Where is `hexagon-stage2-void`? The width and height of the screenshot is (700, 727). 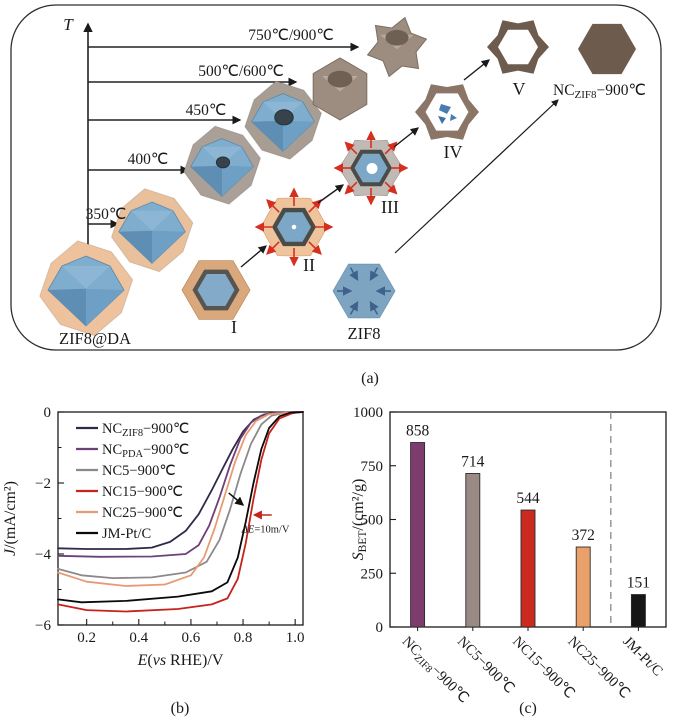 hexagon-stage2-void is located at coordinates (294, 227).